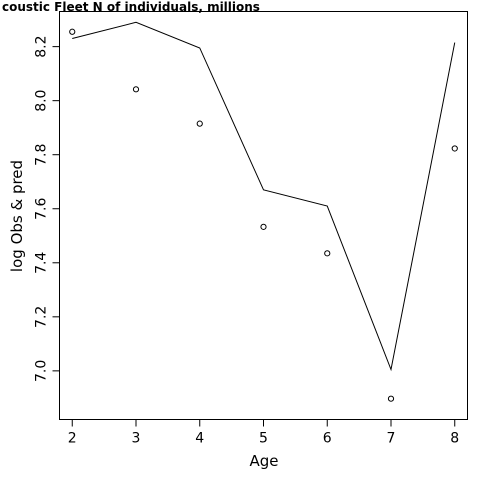 The width and height of the screenshot is (480, 480). Describe the element at coordinates (327, 439) in the screenshot. I see `x-tick-label: 6` at that location.